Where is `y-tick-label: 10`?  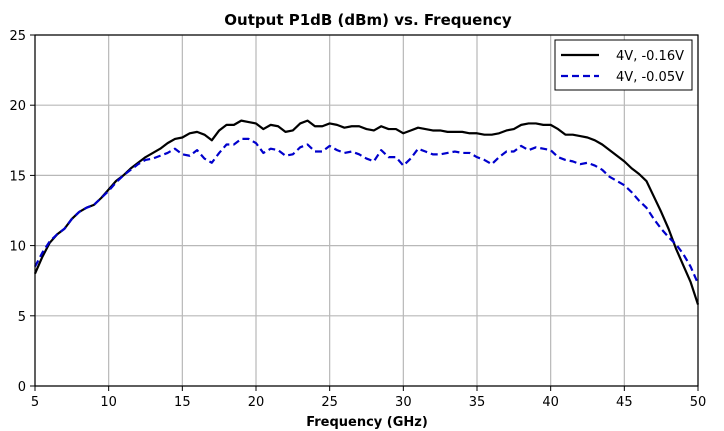 y-tick-label: 10 is located at coordinates (17, 247).